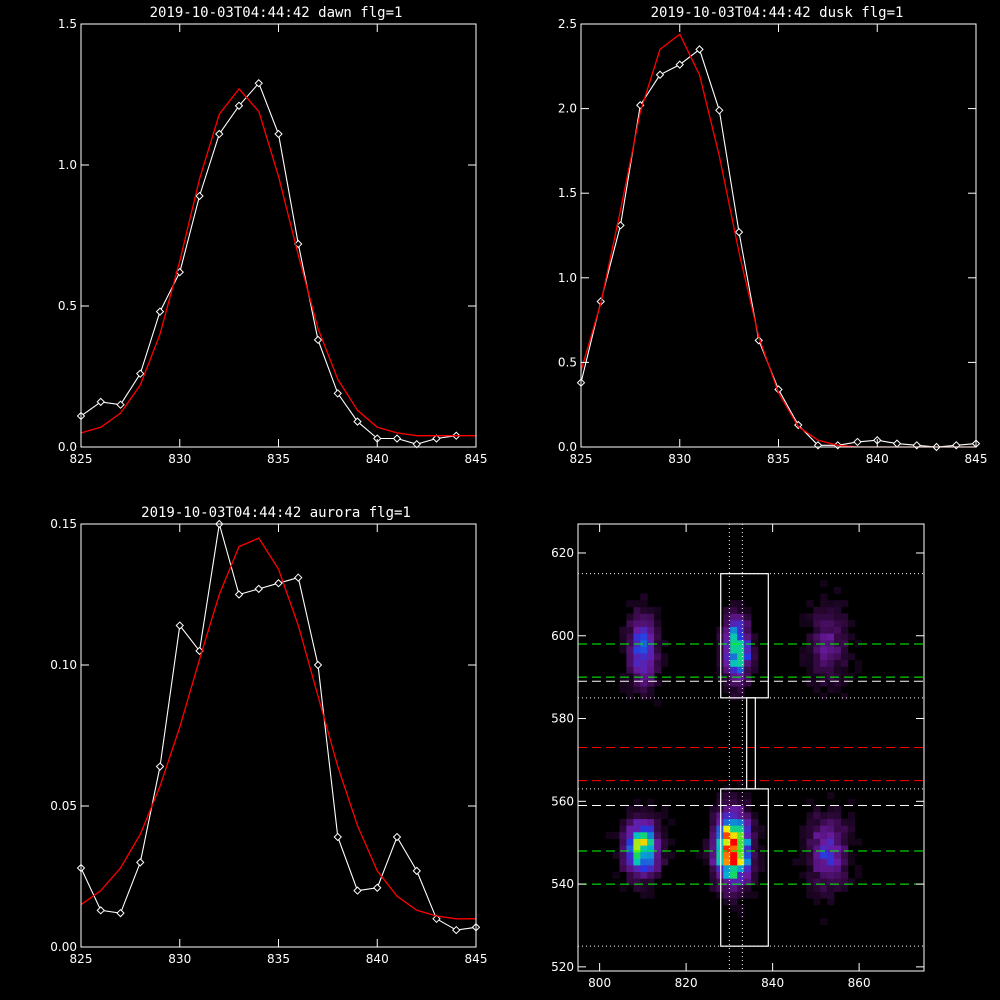  What do you see at coordinates (63, 947) in the screenshot?
I see `aurora-y-tick-label: 0.00` at bounding box center [63, 947].